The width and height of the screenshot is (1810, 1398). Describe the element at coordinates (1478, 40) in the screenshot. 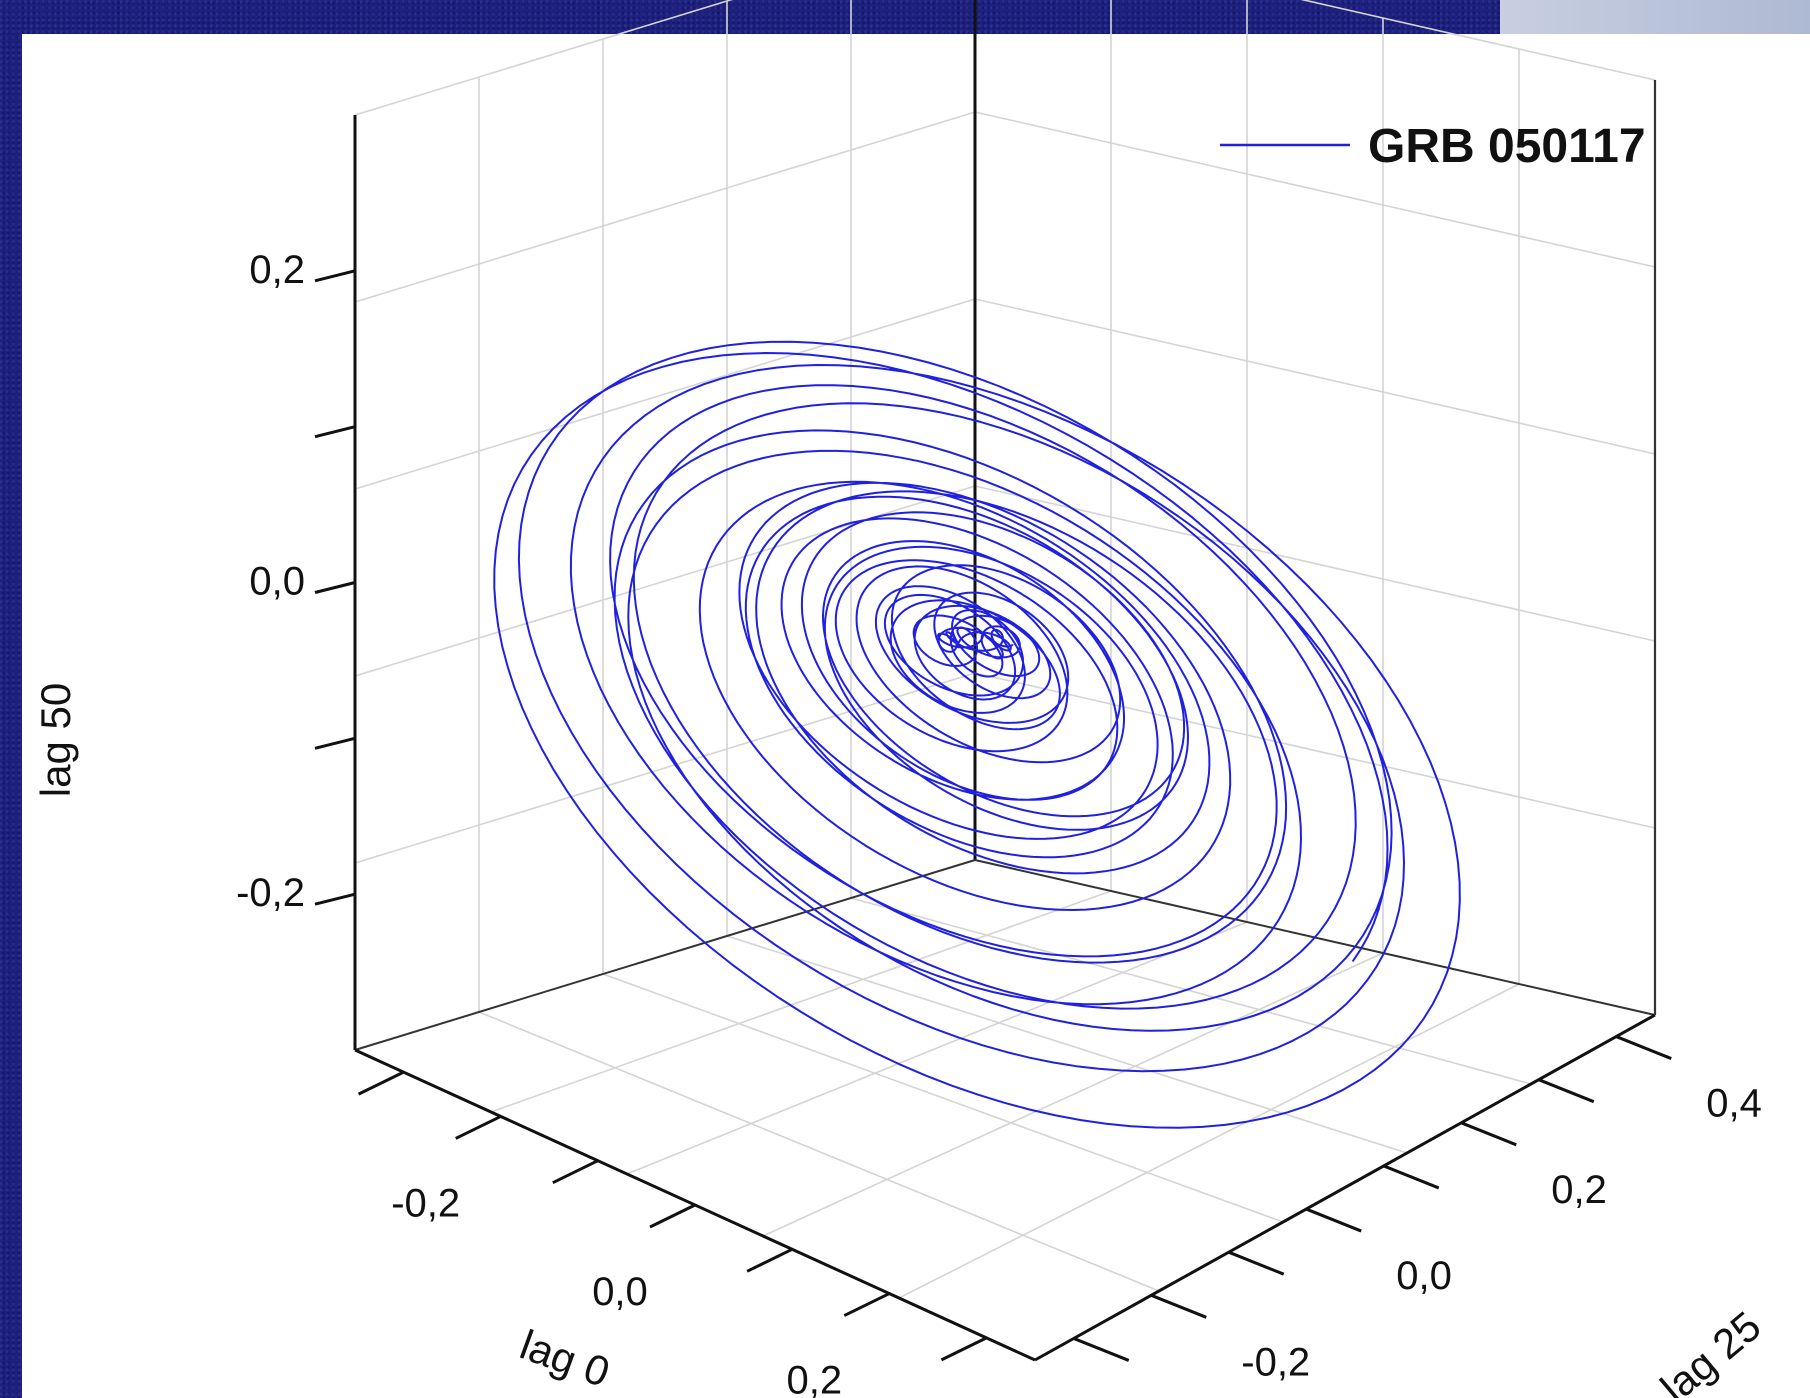

I see `top-edge-right` at that location.